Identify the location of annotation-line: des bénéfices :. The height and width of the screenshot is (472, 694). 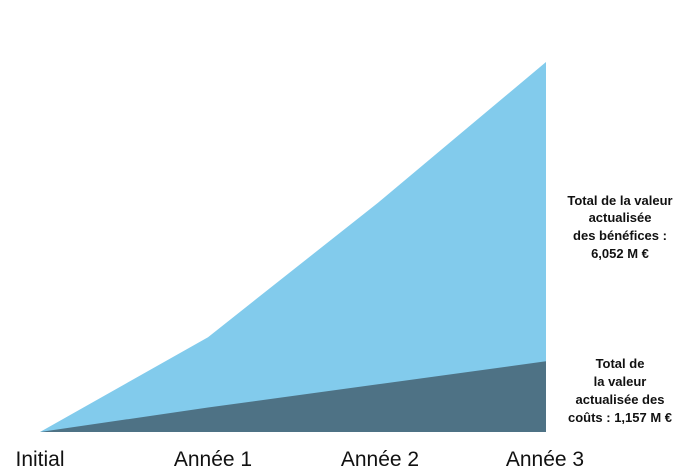
(620, 235).